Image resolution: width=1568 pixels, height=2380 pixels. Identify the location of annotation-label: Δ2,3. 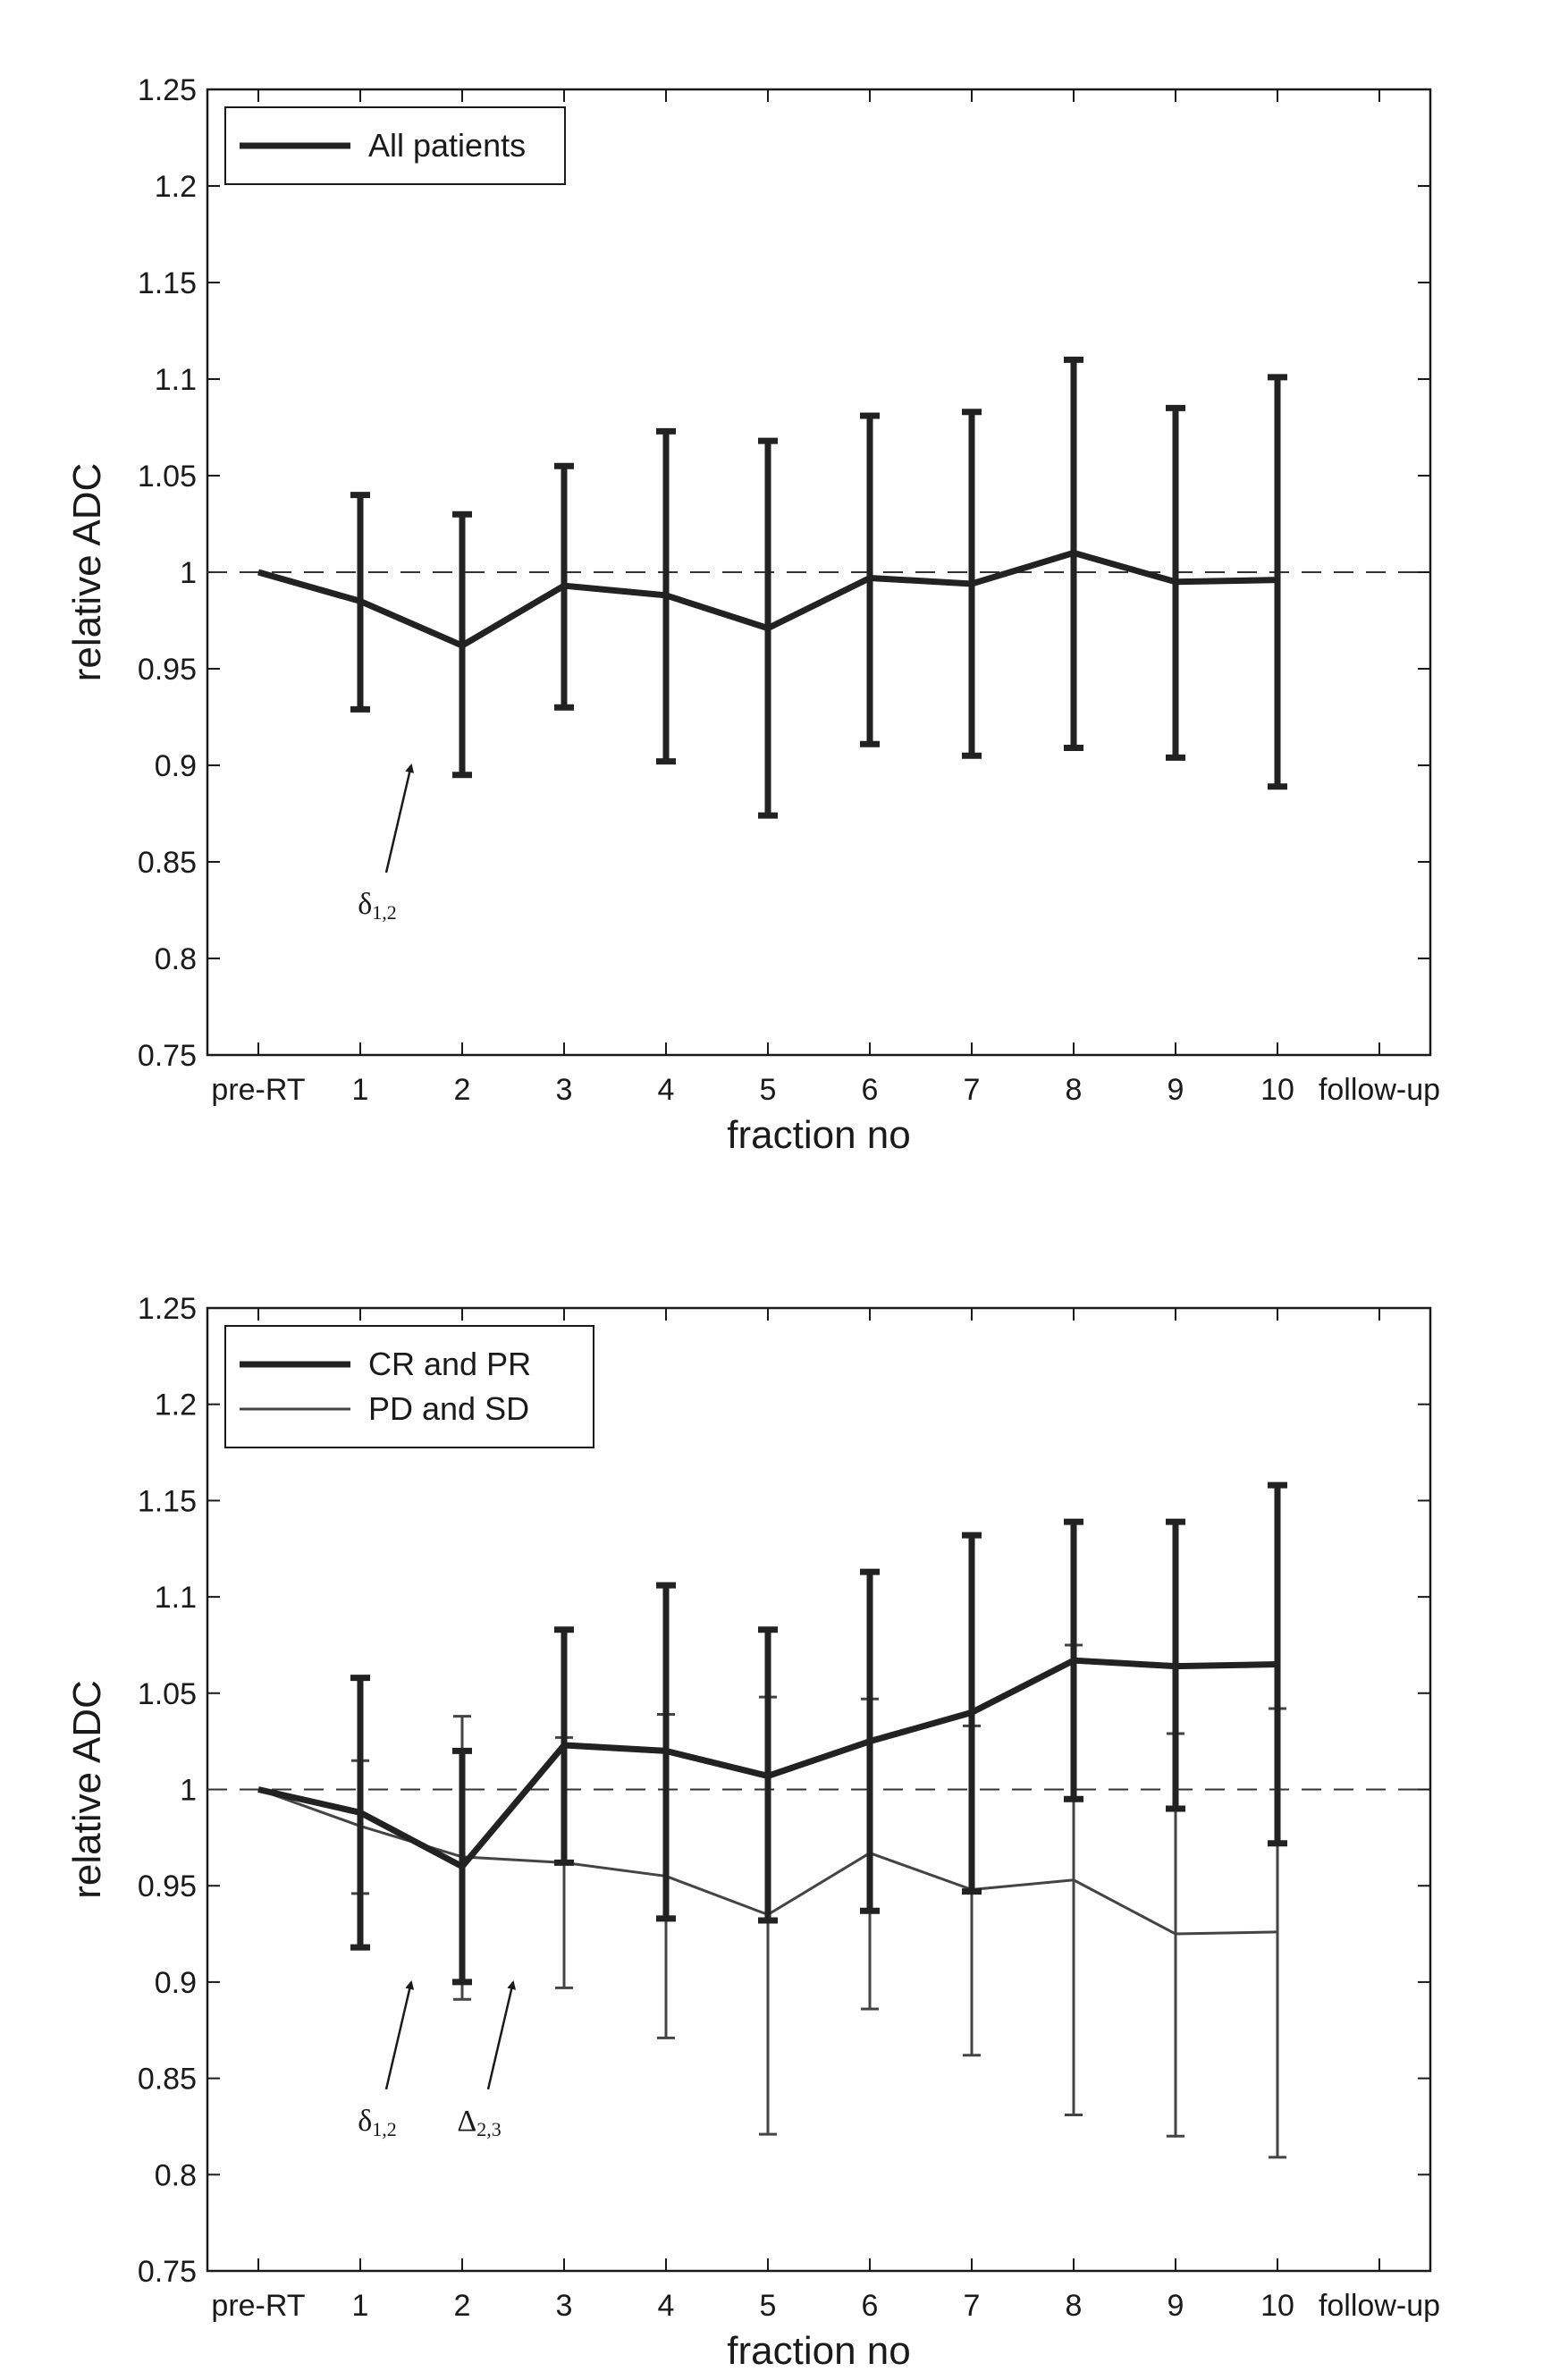
(479, 2122).